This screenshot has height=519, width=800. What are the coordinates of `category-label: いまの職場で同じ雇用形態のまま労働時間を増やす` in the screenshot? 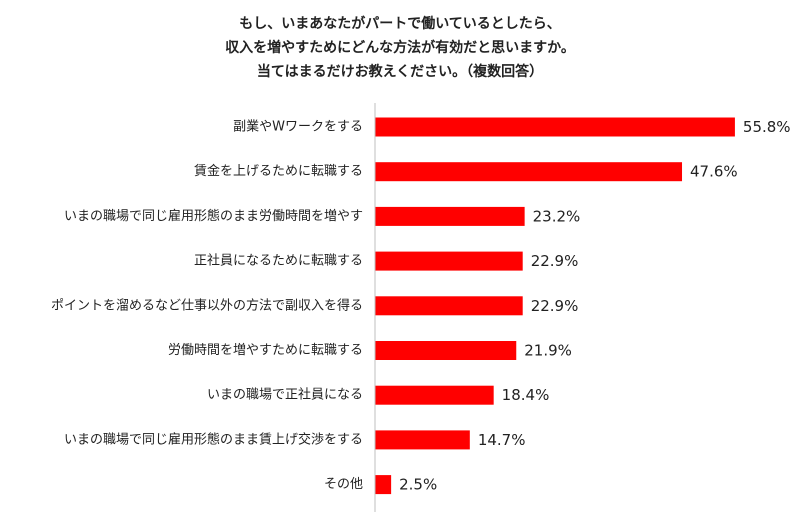 It's located at (213, 216).